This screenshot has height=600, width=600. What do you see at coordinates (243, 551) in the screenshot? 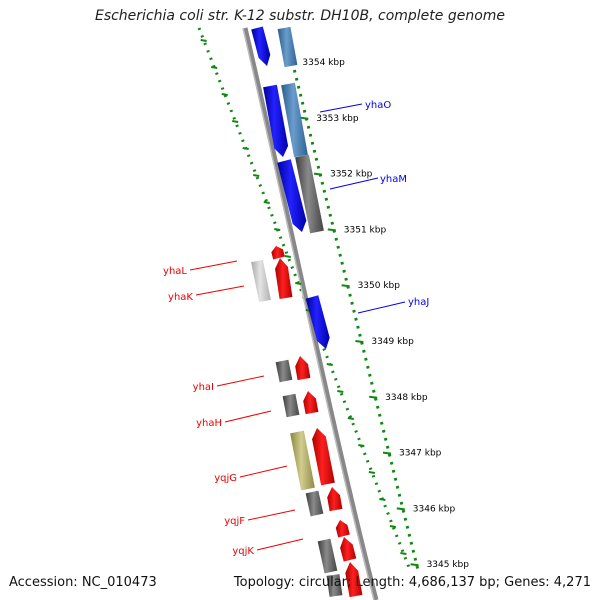
I see `gene-label: yqjK` at bounding box center [243, 551].